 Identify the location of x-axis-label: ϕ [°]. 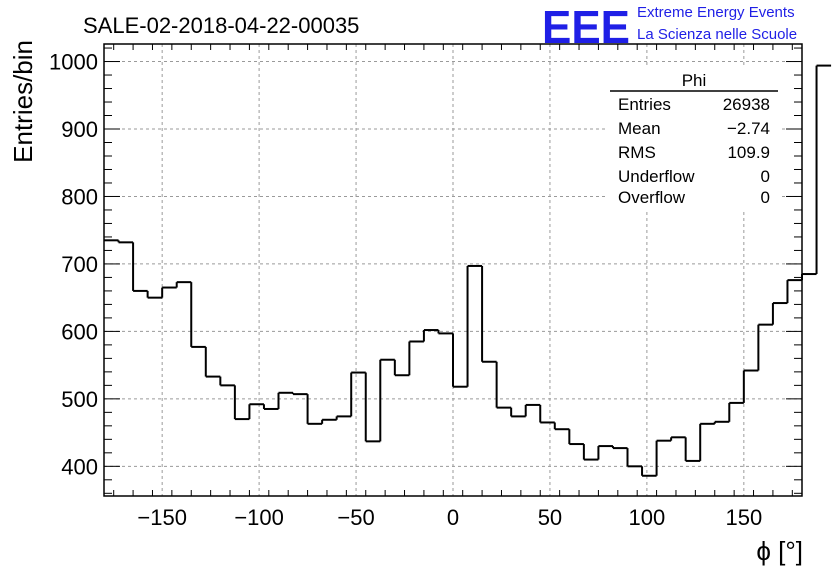
(779, 551).